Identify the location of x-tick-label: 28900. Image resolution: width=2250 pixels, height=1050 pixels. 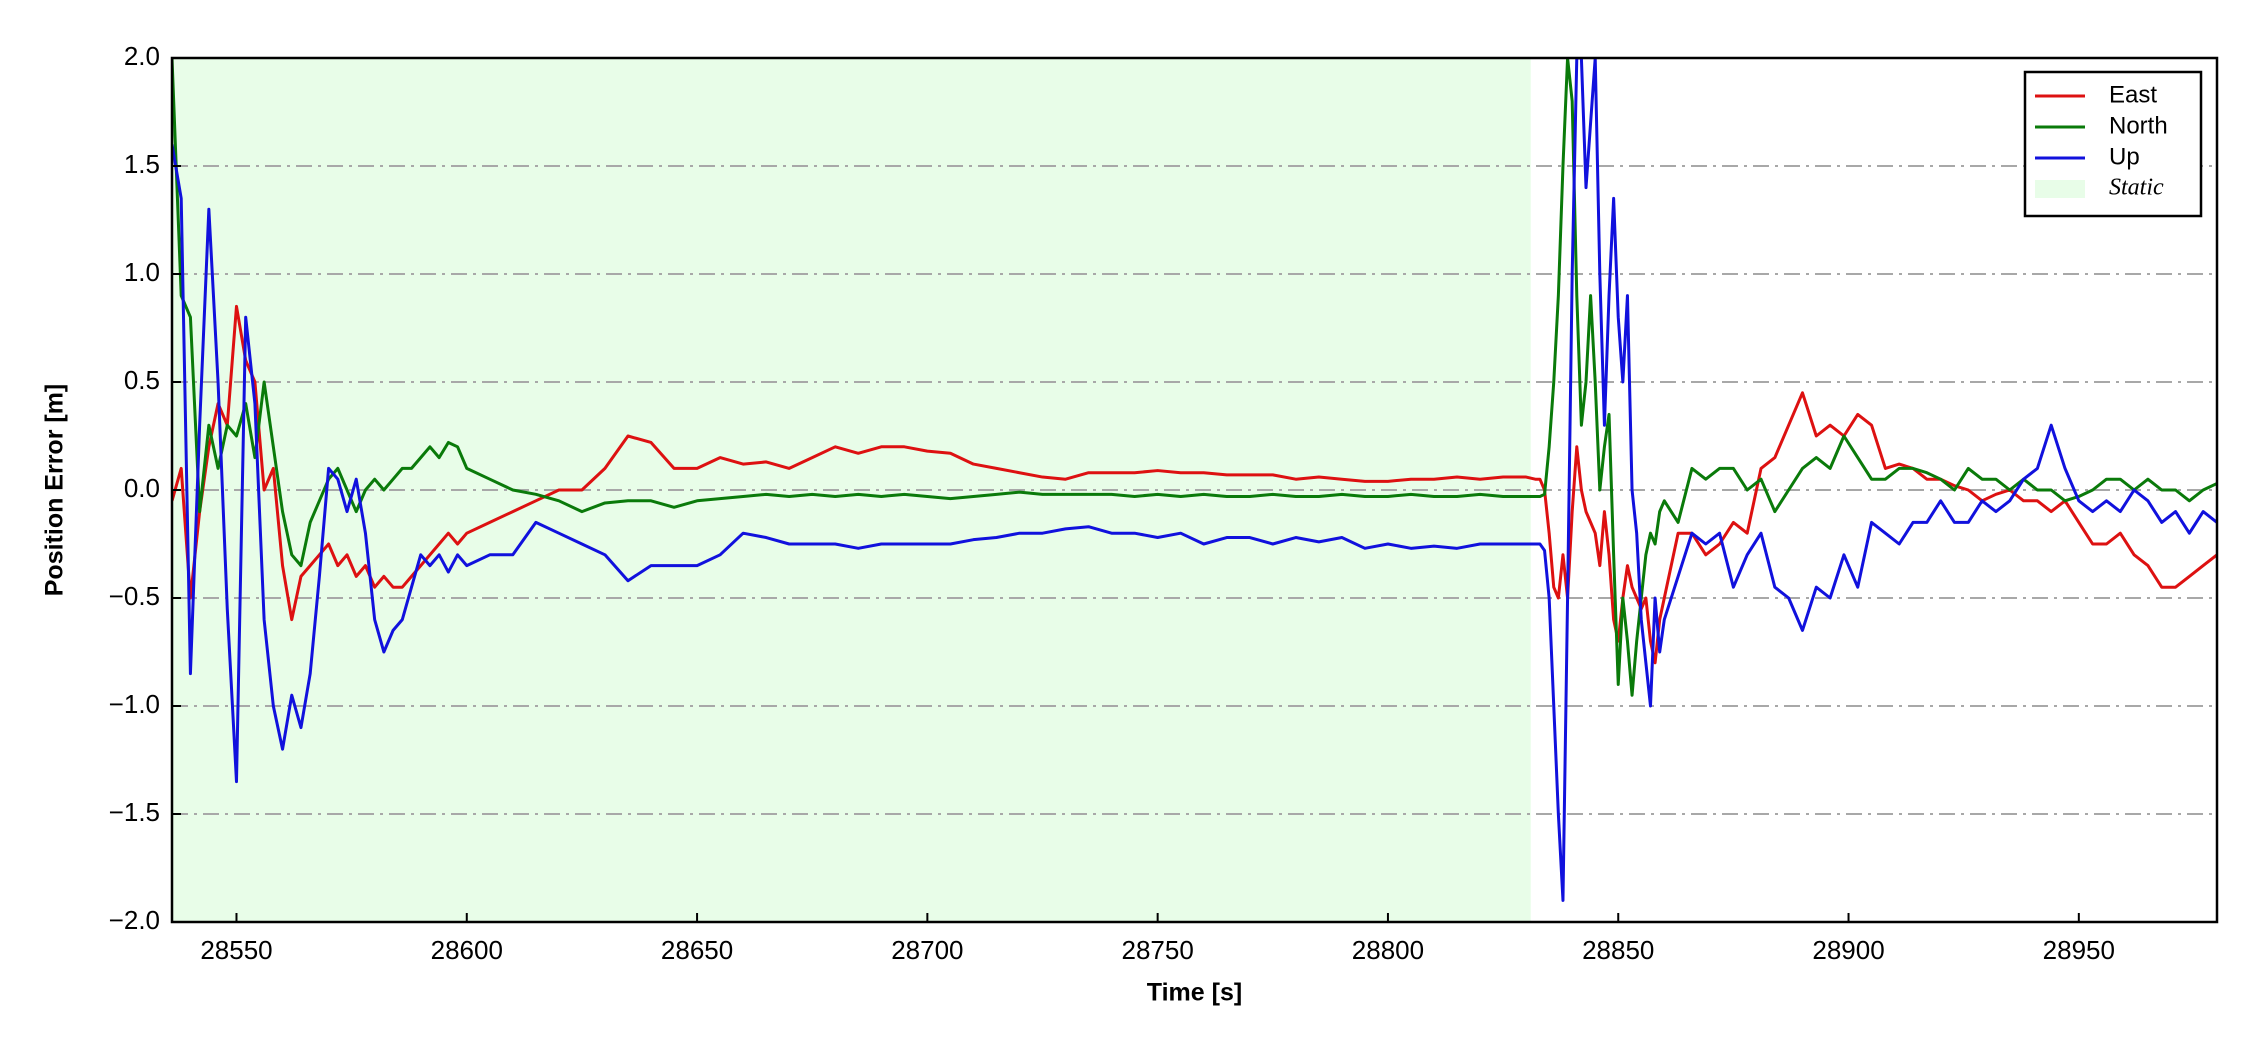
(1848, 950).